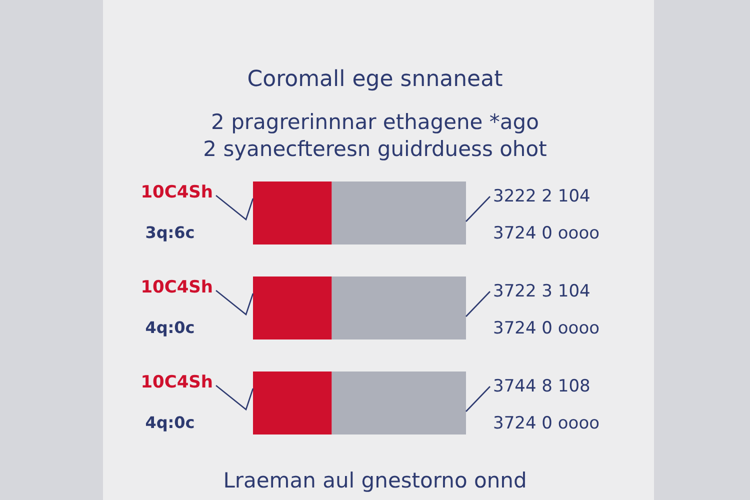  I want to click on chart-title: Coromall ege snnaneat, so click(375, 79).